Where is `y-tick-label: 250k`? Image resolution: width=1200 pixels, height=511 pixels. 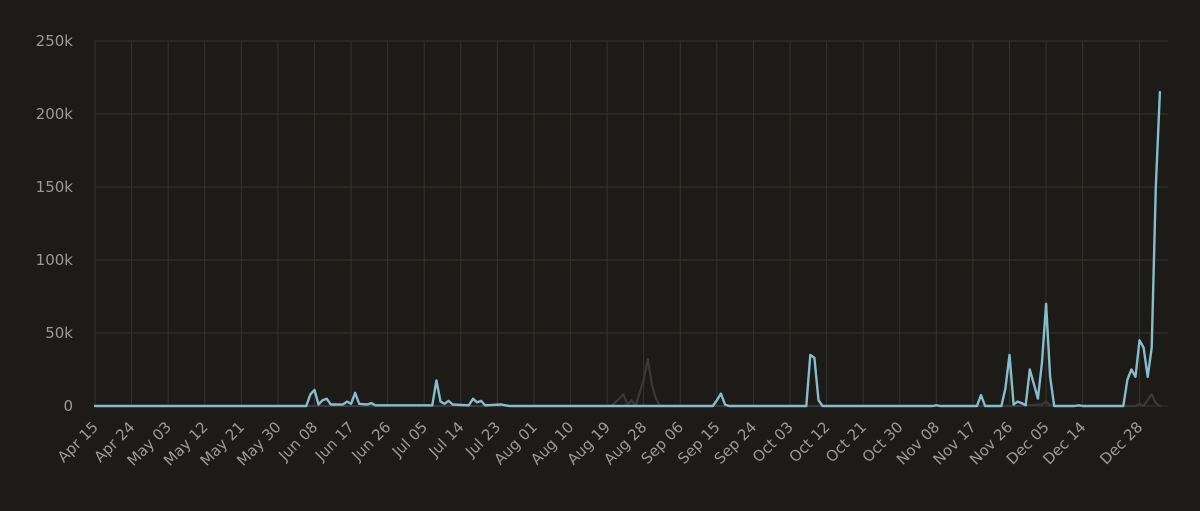
y-tick-label: 250k is located at coordinates (55, 41).